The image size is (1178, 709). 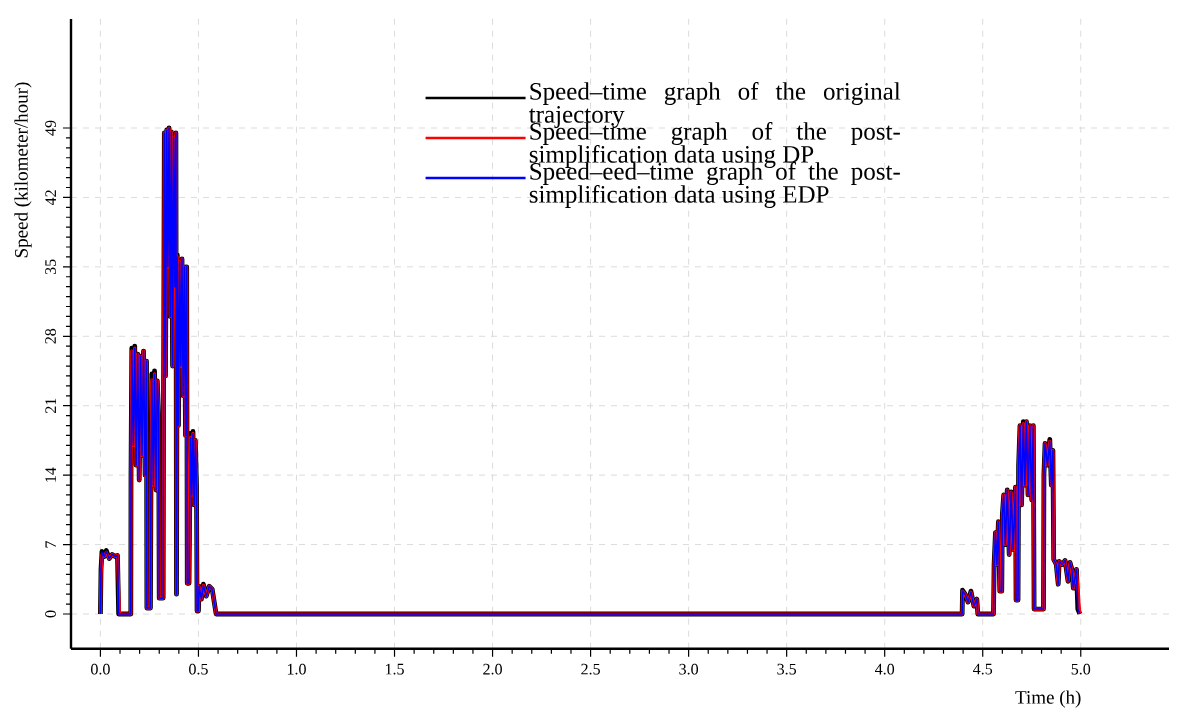 I want to click on x-tick-label: 4.5, so click(x=983, y=669).